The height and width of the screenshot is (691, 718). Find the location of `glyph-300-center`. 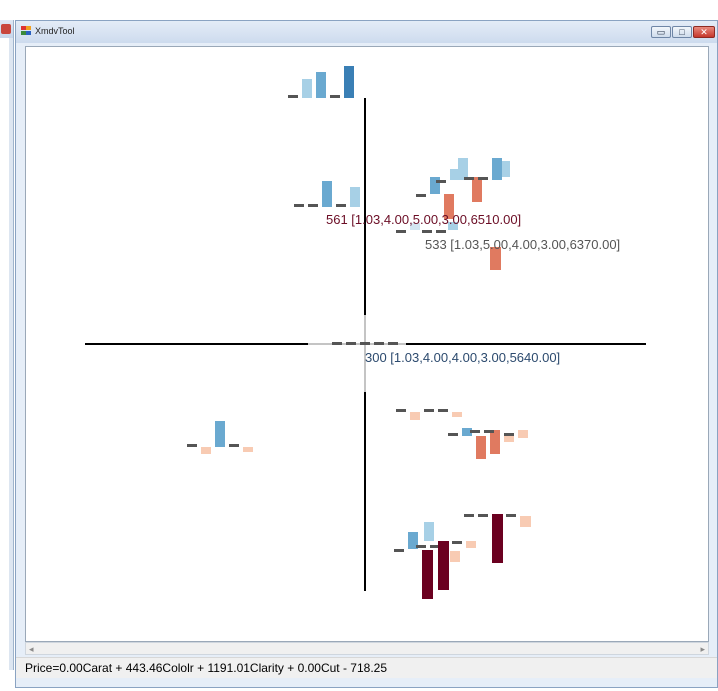

glyph-300-center is located at coordinates (365, 343).